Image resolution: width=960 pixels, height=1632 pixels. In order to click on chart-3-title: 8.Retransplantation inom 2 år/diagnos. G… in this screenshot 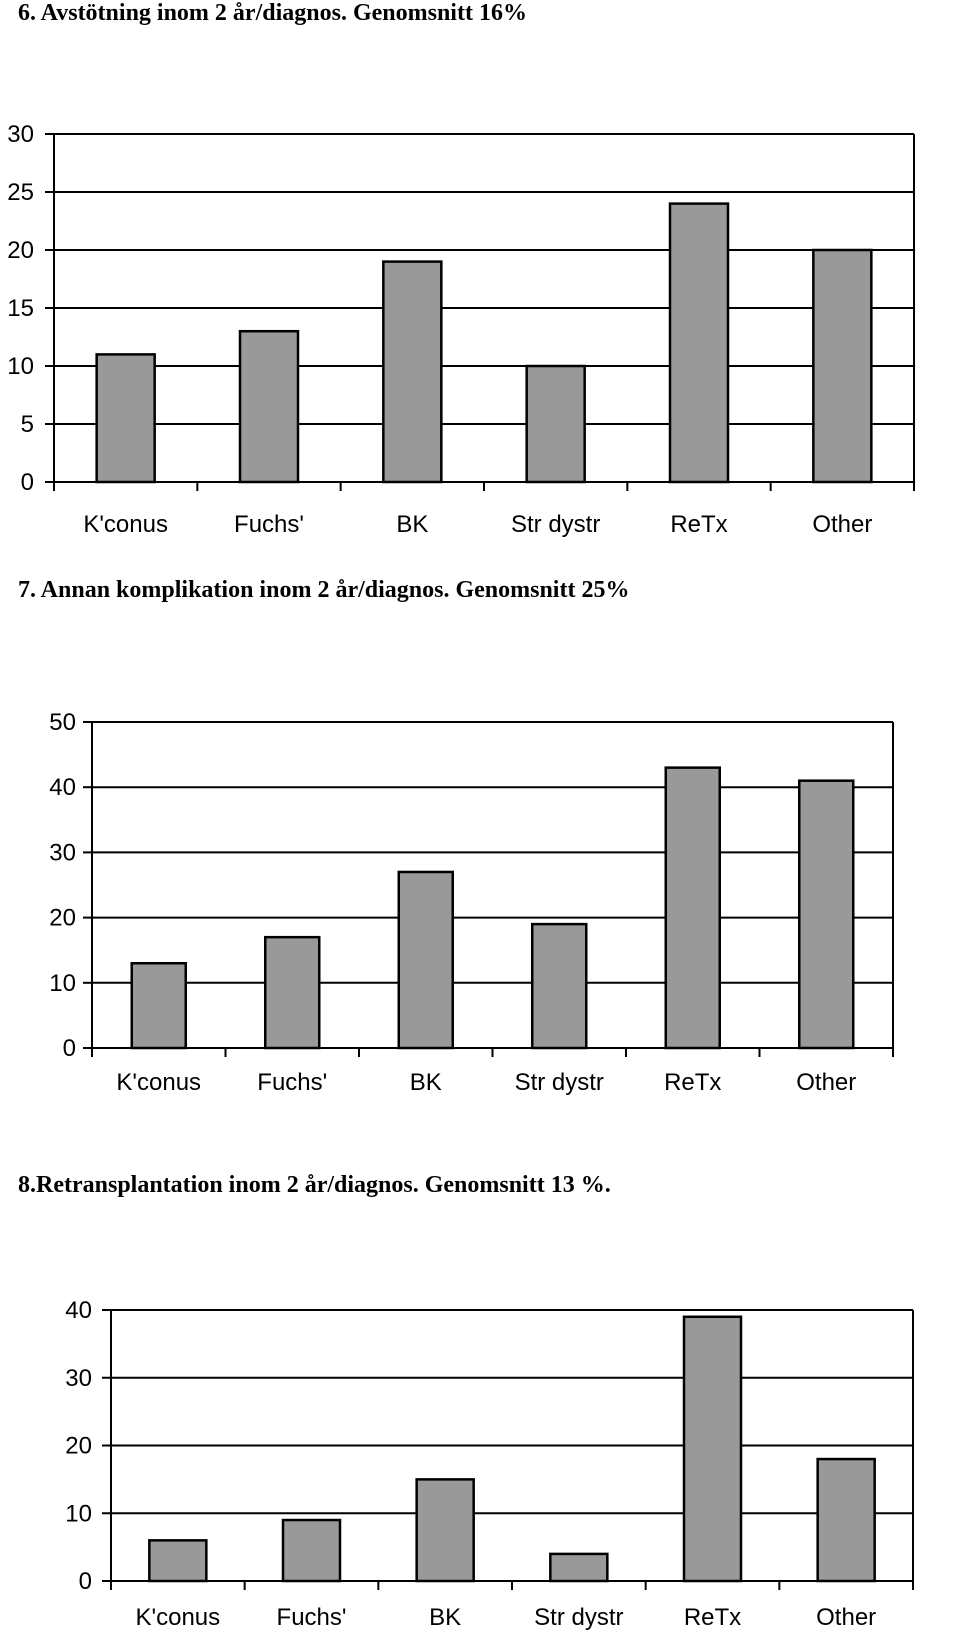, I will do `click(314, 1185)`.